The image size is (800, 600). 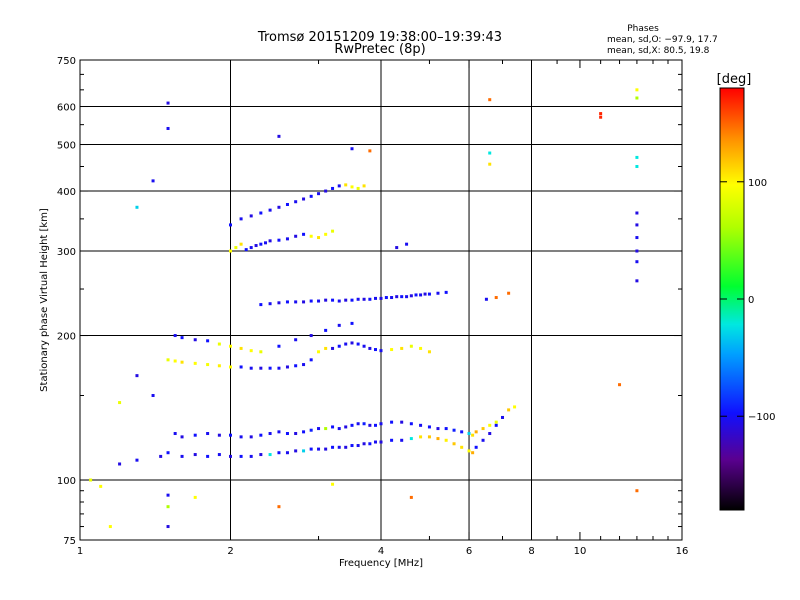 I want to click on x-axis-label: Frequency [MHz], so click(x=381, y=563).